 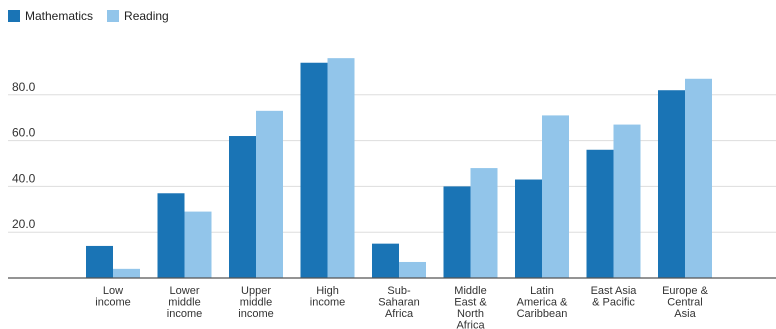 I want to click on x-tick-label: Low, so click(x=113, y=291).